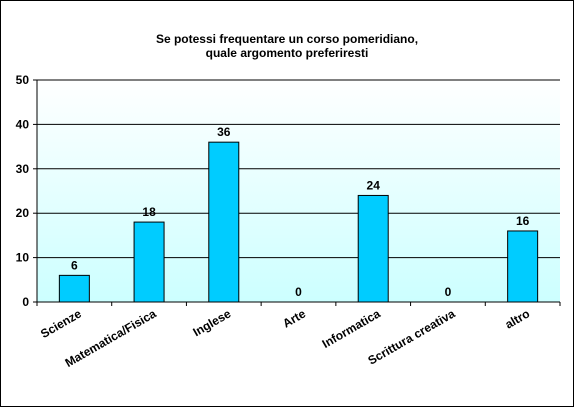 Image resolution: width=574 pixels, height=407 pixels. What do you see at coordinates (287, 53) in the screenshot?
I see `chart-title-line-2: quale argomento preferiresti` at bounding box center [287, 53].